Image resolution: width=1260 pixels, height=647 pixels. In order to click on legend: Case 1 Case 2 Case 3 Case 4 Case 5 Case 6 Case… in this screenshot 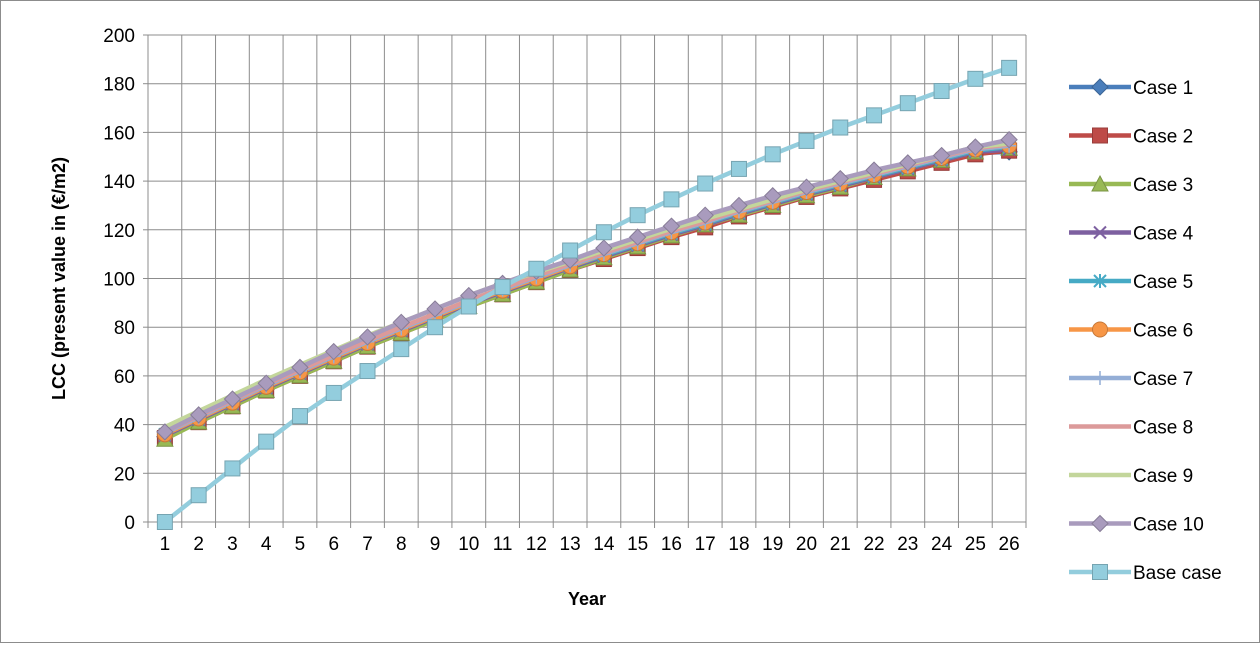, I will do `click(1145, 331)`.